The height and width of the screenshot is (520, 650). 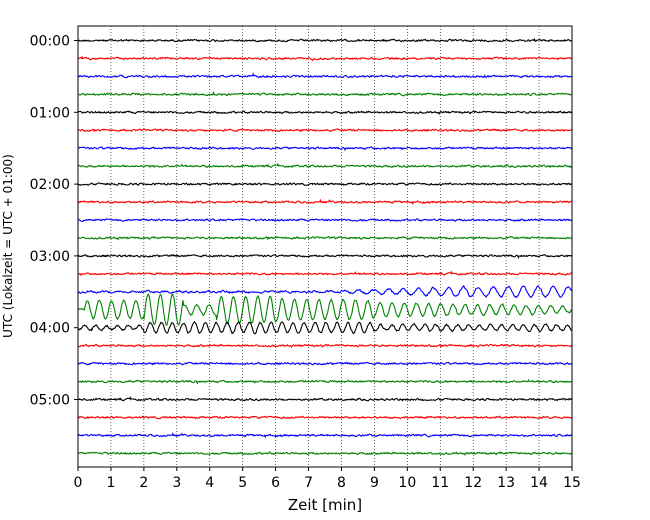 I want to click on x-tick-label: 4, so click(x=209, y=483).